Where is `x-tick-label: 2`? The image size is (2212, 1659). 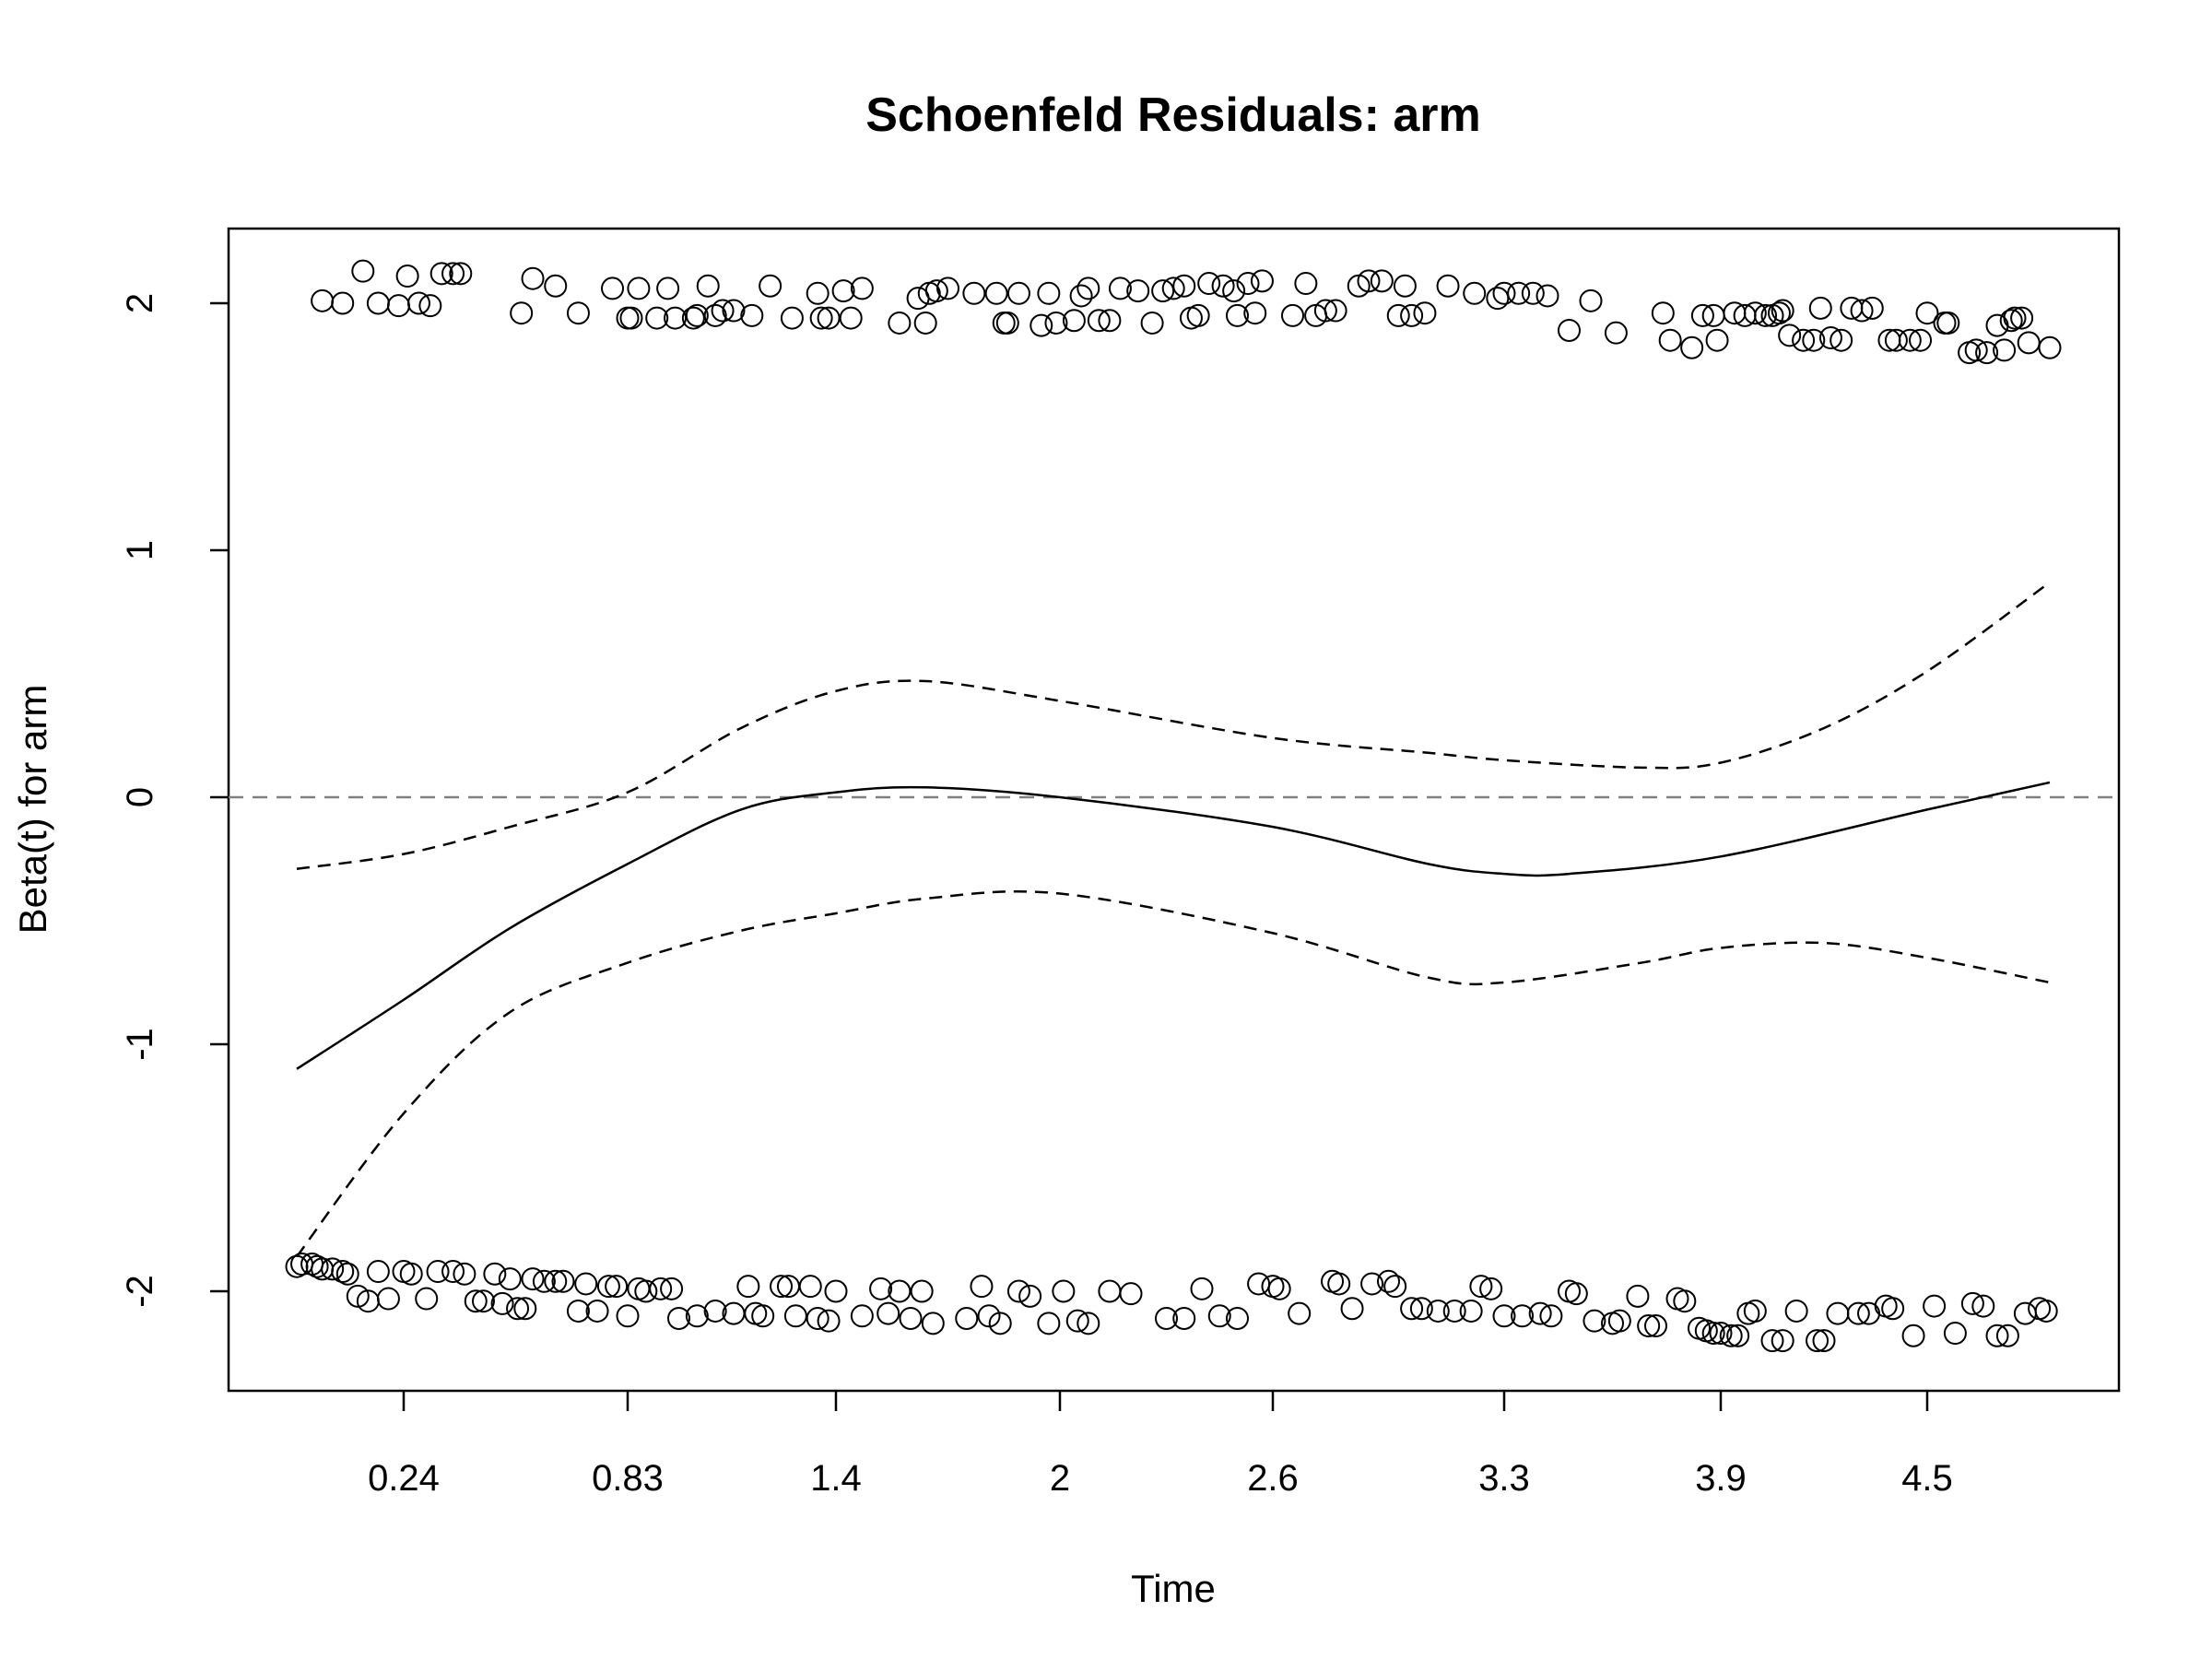 x-tick-label: 2 is located at coordinates (1060, 1478).